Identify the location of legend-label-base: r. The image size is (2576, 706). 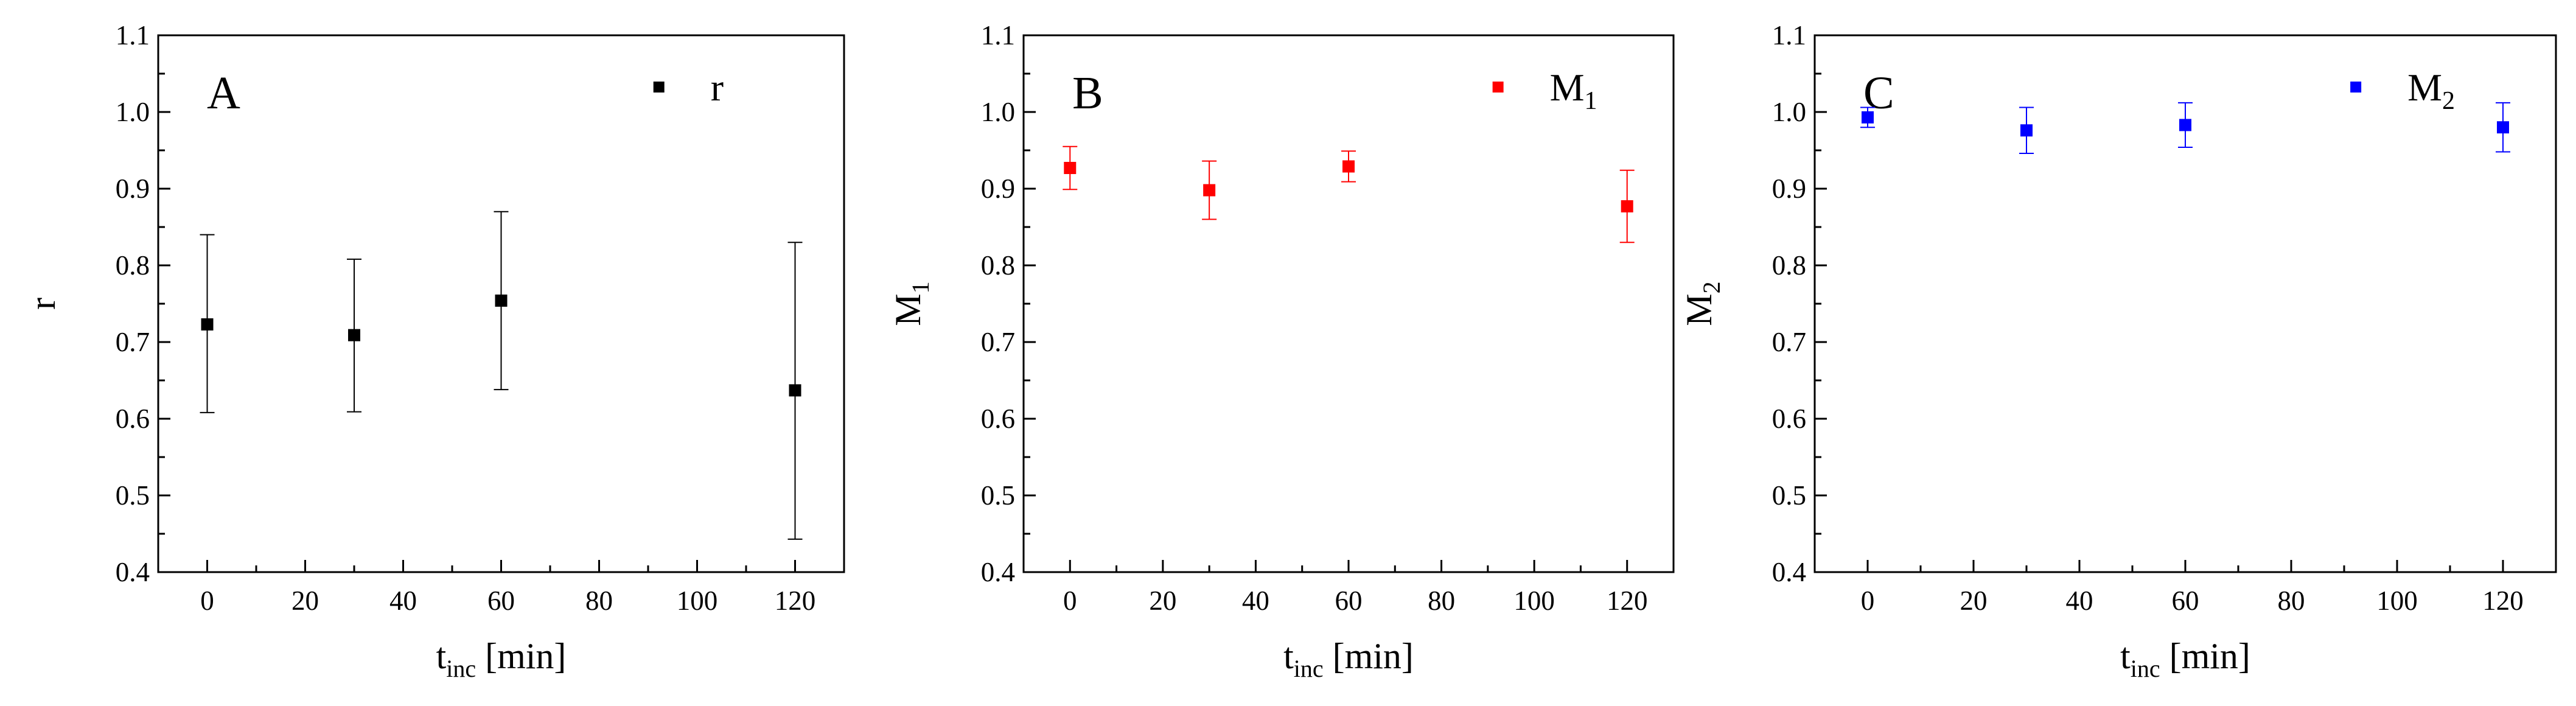
(717, 87).